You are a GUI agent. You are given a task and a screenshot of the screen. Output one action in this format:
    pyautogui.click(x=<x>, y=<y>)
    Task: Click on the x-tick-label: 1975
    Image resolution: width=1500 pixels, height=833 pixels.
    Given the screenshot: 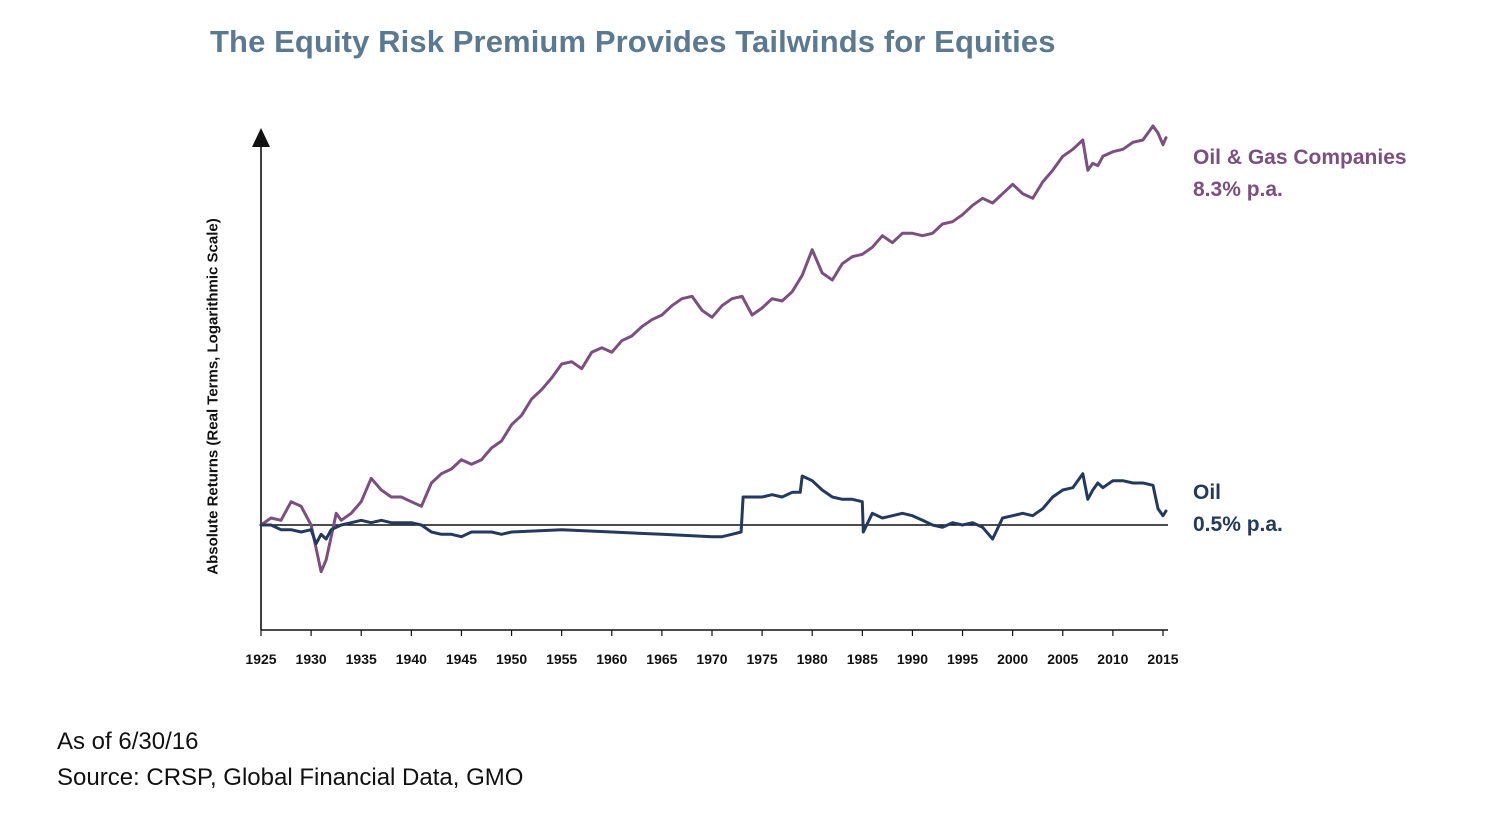 What is the action you would take?
    pyautogui.click(x=762, y=659)
    